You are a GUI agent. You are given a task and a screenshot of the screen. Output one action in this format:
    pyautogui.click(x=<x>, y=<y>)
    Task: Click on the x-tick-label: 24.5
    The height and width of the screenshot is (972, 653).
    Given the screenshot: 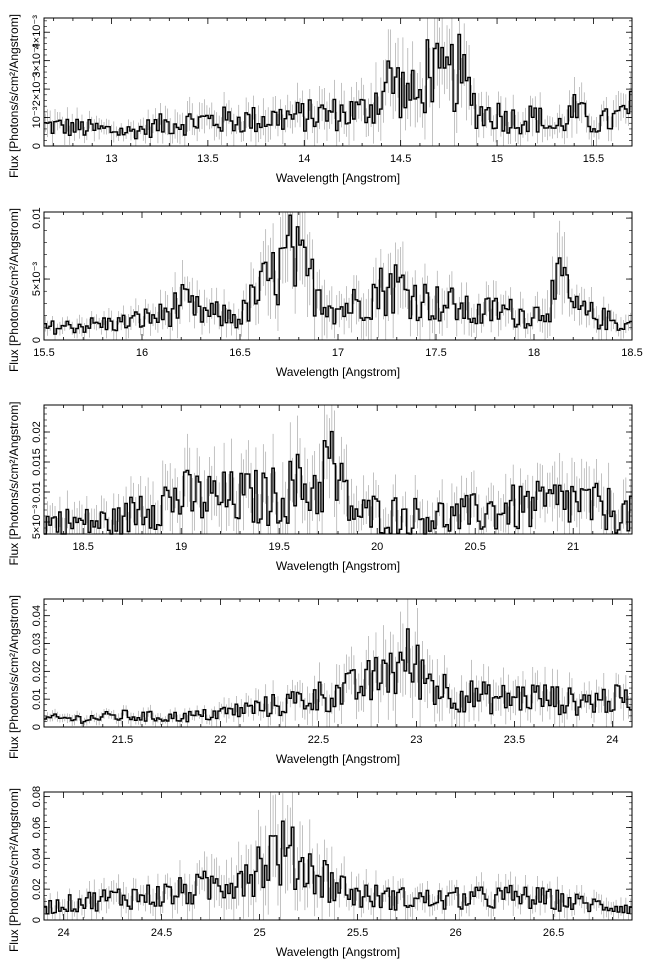 What is the action you would take?
    pyautogui.click(x=161, y=933)
    